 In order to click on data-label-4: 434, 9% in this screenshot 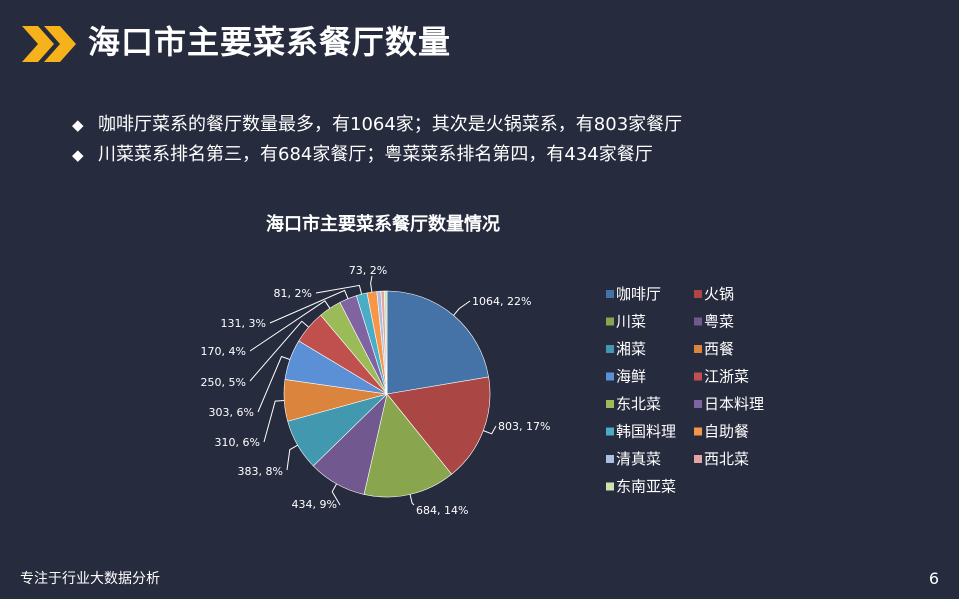, I will do `click(314, 504)`.